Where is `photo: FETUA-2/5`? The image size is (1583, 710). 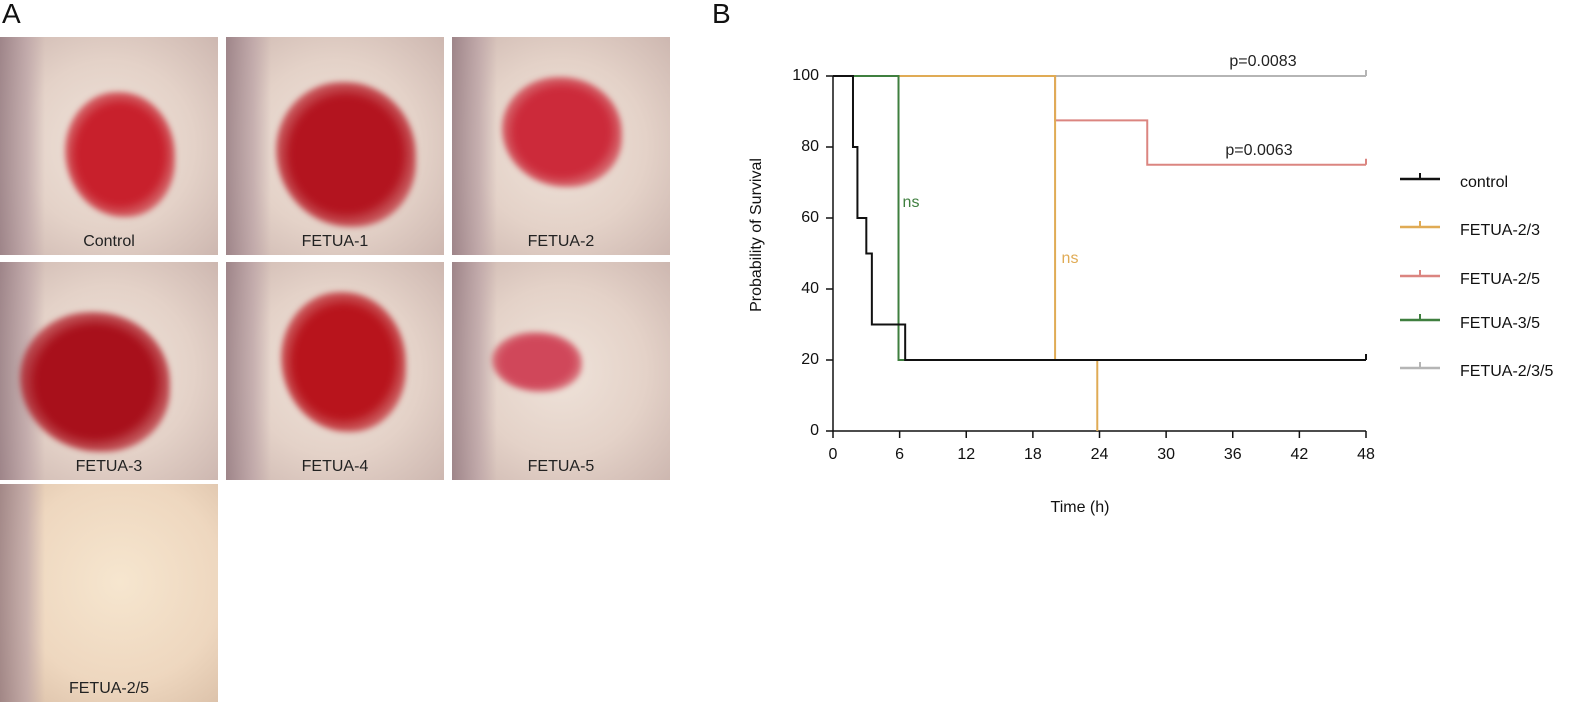 photo: FETUA-2/5 is located at coordinates (109, 593).